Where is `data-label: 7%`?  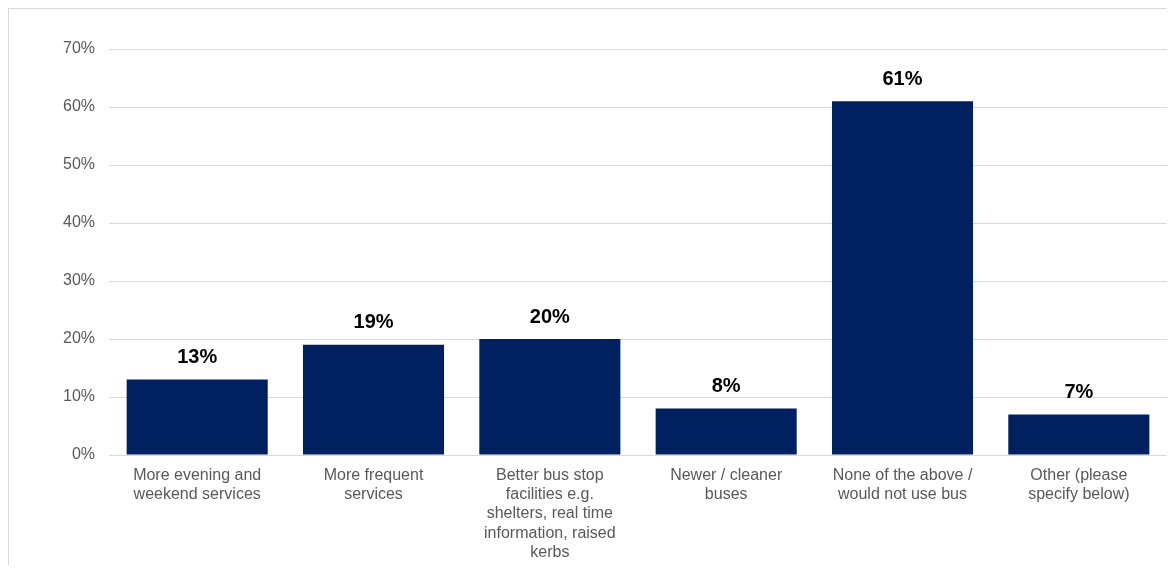 data-label: 7% is located at coordinates (1079, 390).